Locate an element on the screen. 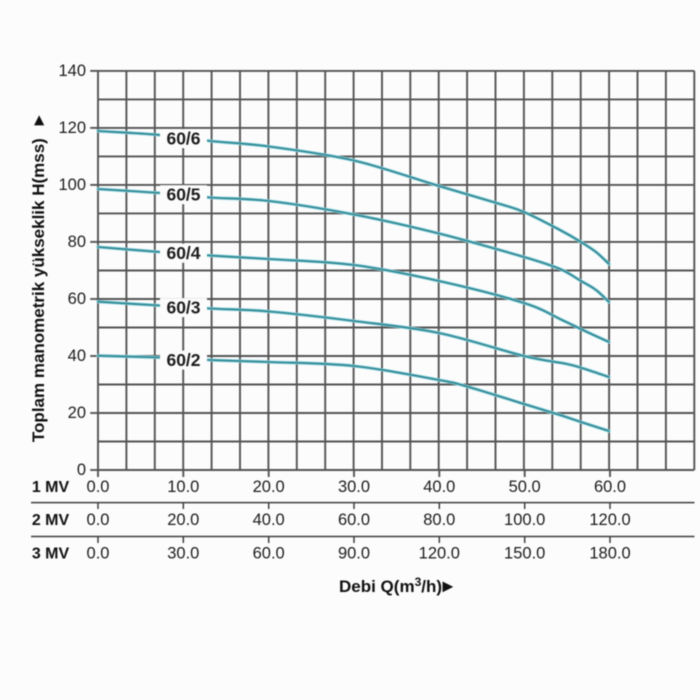 This screenshot has width=700, height=700. svg-text: 100 is located at coordinates (72, 185).